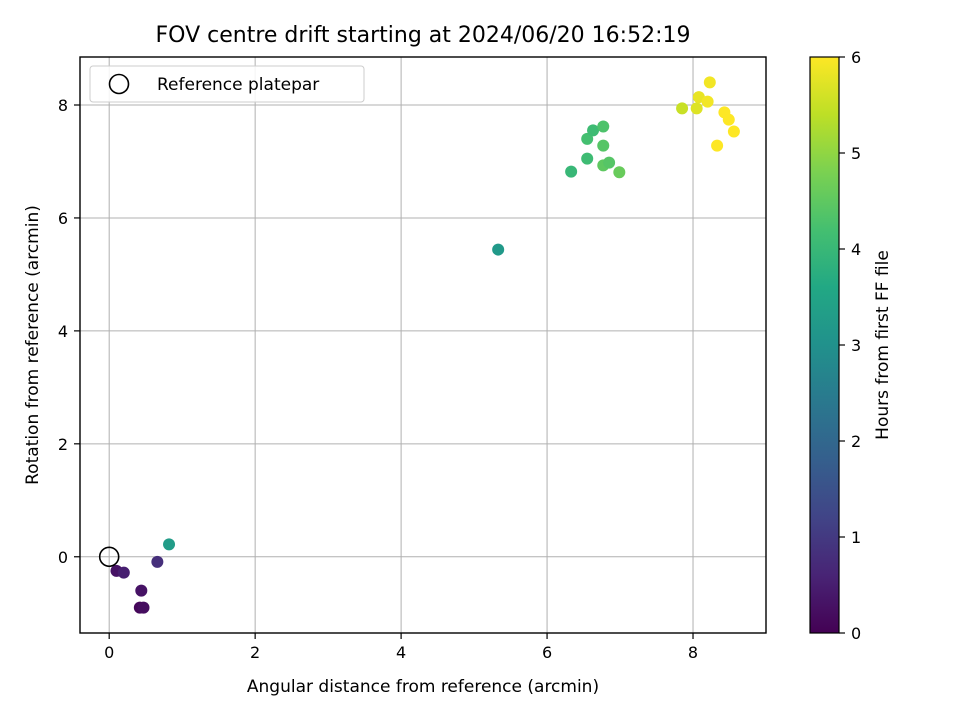  Describe the element at coordinates (856, 153) in the screenshot. I see `colorbar-tick-label: 5` at that location.